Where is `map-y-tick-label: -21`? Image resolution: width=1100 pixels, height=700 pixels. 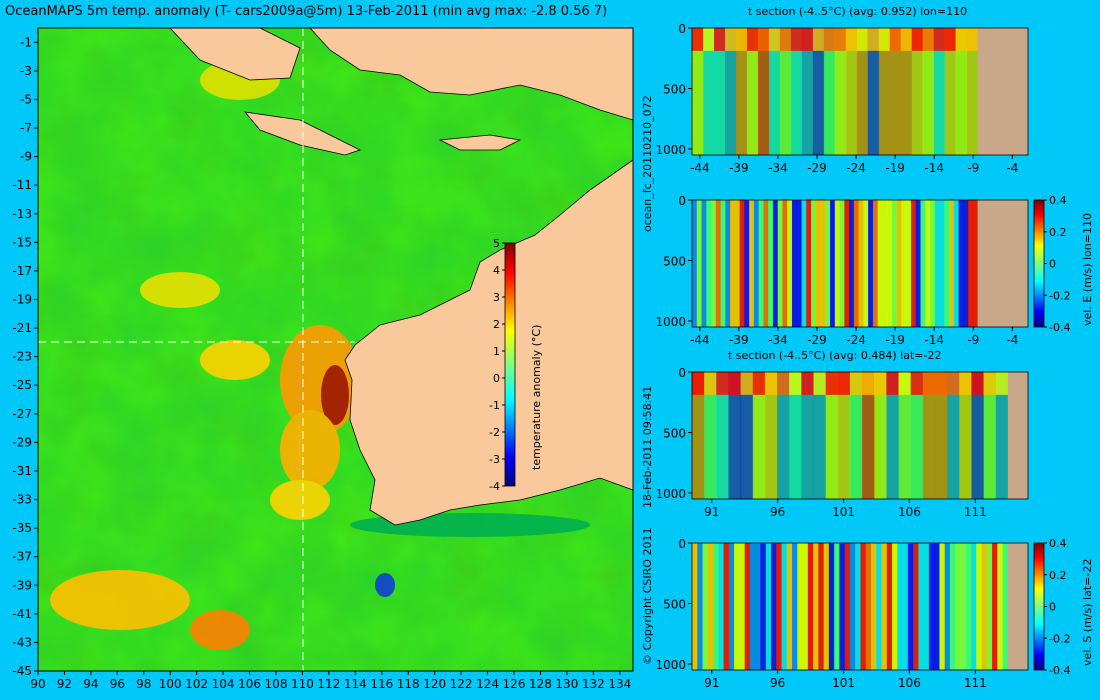
map-y-tick-label: -21 is located at coordinates (22, 328).